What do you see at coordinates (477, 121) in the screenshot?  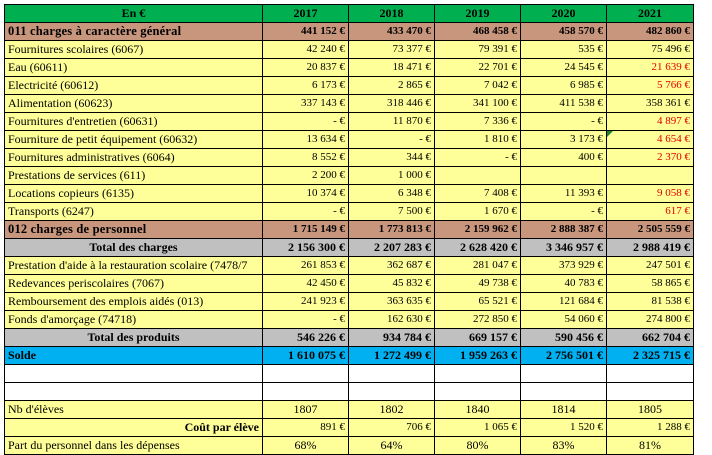 I see `value-cell: 7 336 €` at bounding box center [477, 121].